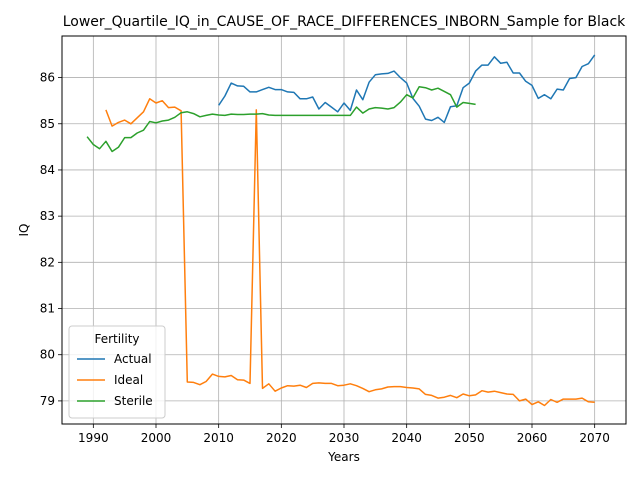 This screenshot has height=480, width=640. Describe the element at coordinates (343, 457) in the screenshot. I see `x-axis-label: Years` at that location.